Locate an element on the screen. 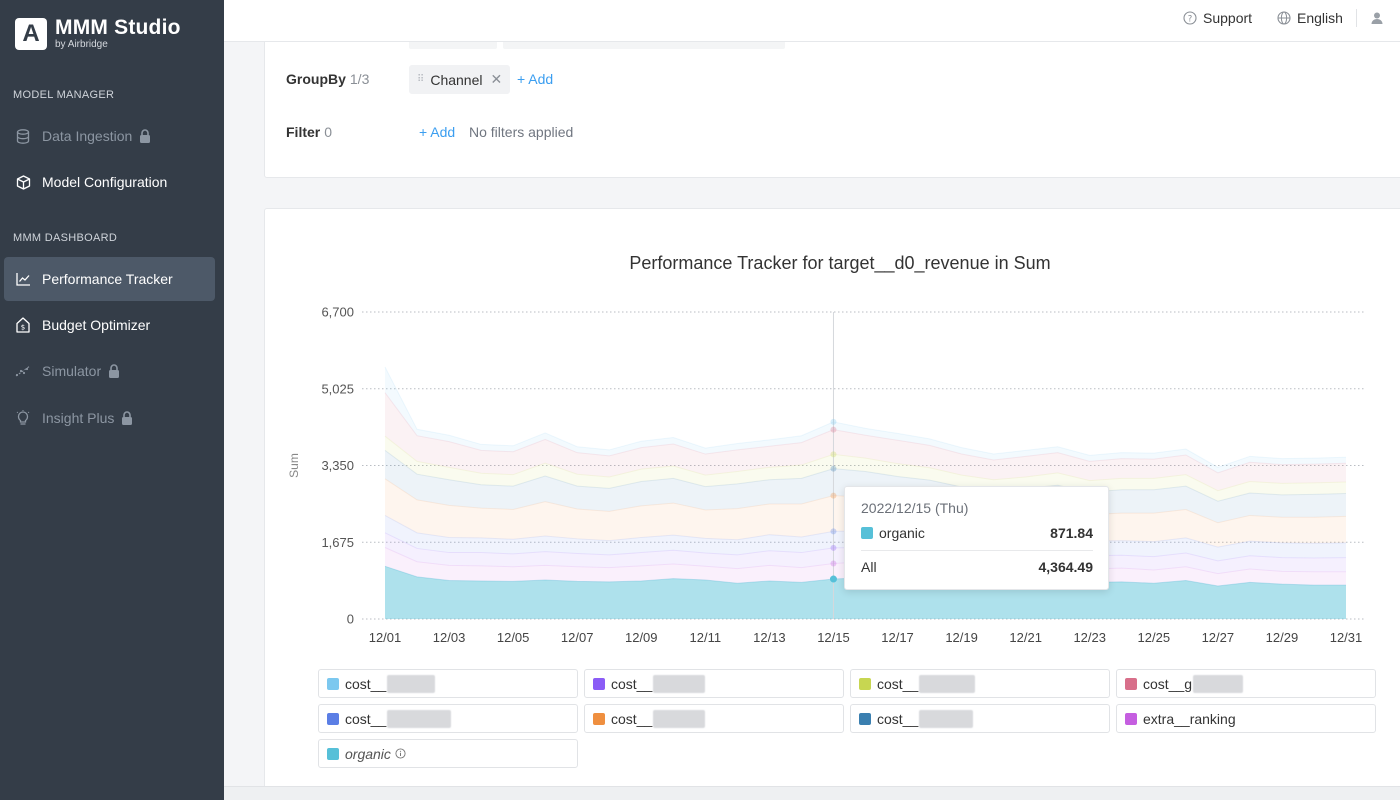  lightbulb-icon is located at coordinates (23, 418).